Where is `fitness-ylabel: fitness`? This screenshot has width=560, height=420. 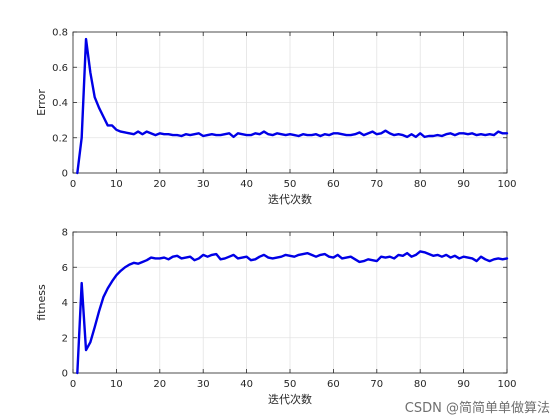
fitness-ylabel: fitness is located at coordinates (41, 302).